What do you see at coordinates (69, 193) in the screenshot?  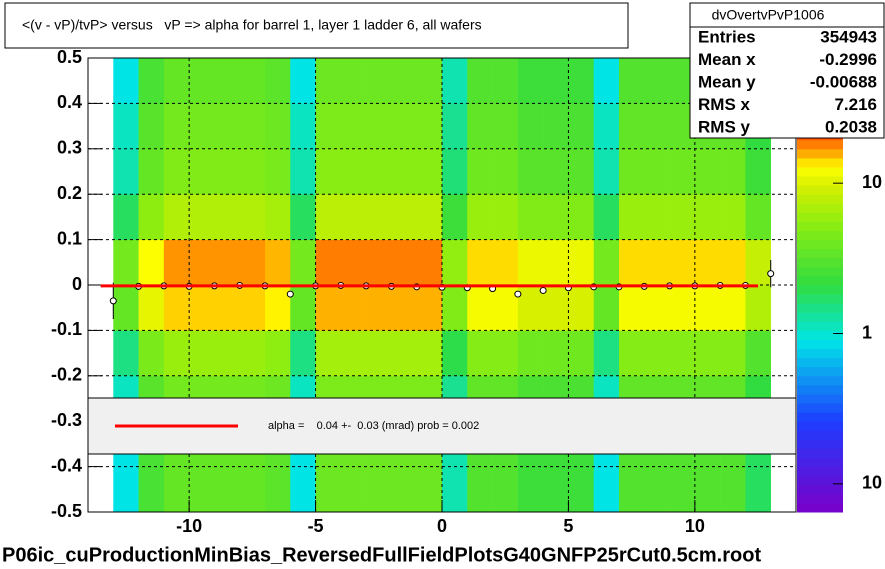 I see `y-tick-label: 0.2` at bounding box center [69, 193].